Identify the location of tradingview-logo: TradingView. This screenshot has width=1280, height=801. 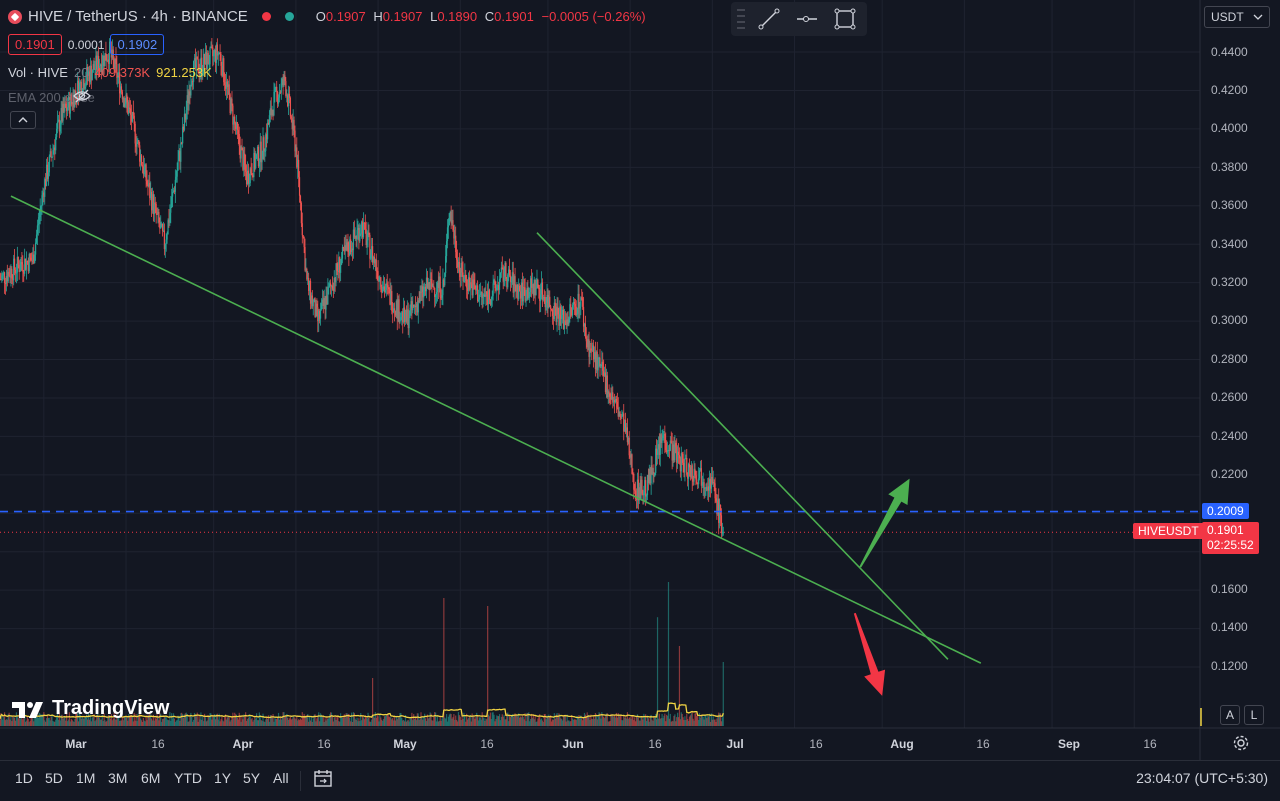
(90, 708).